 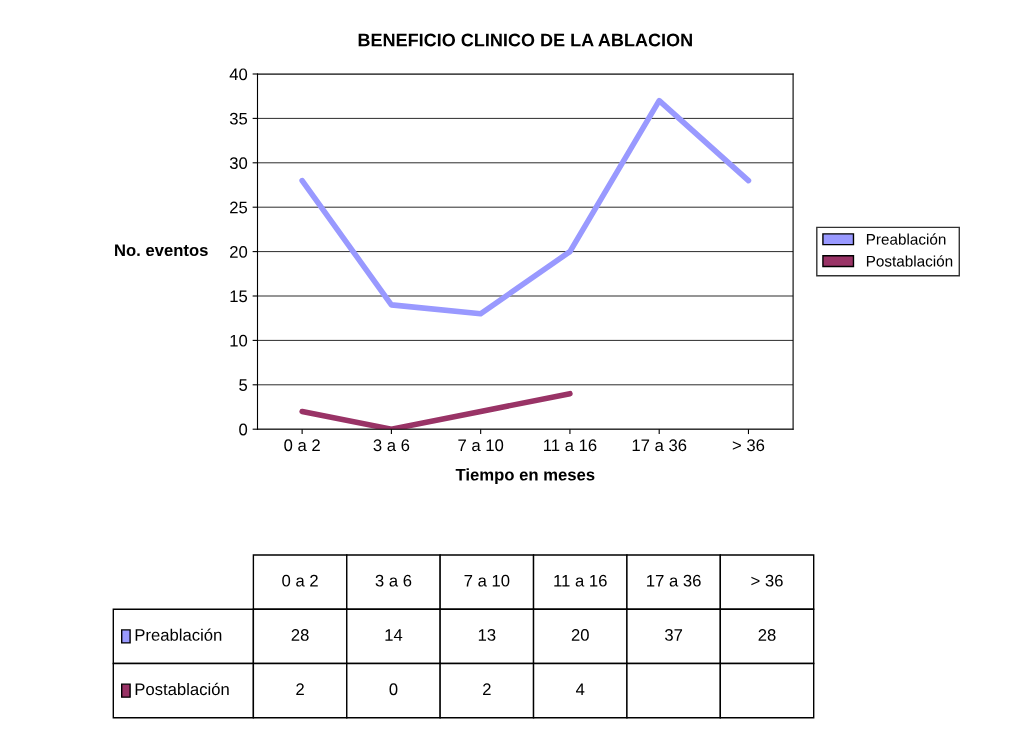 I want to click on category-label: > 36, so click(x=767, y=580).